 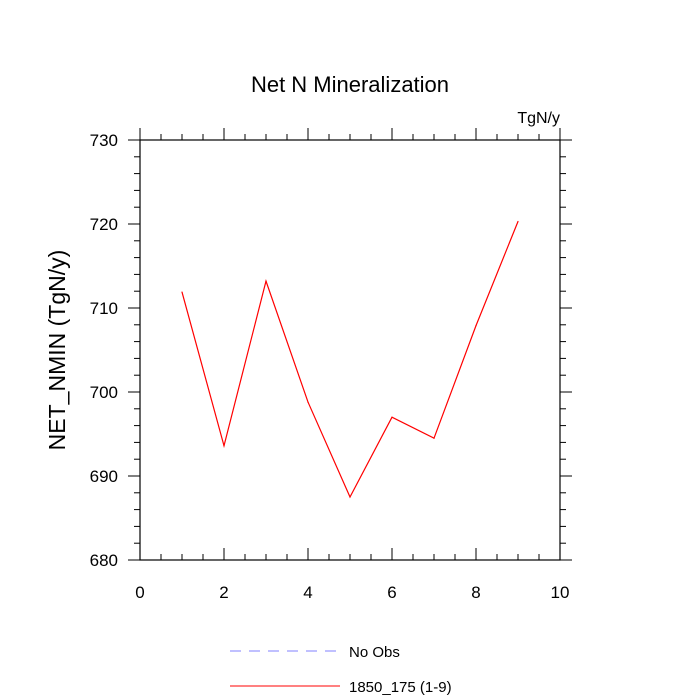 I want to click on y-tick-label: 680, so click(x=104, y=560).